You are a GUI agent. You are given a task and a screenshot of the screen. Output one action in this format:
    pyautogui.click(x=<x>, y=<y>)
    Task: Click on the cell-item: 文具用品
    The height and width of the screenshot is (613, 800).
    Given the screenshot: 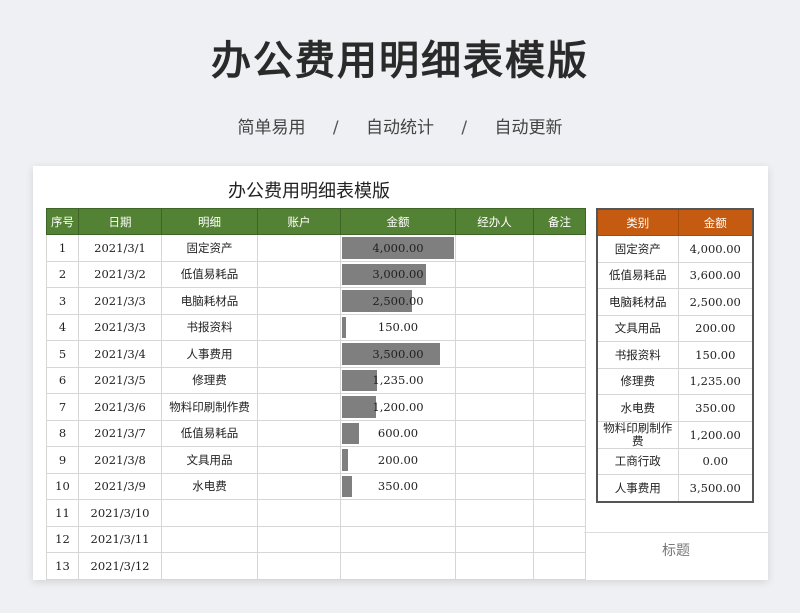 What is the action you would take?
    pyautogui.click(x=209, y=460)
    